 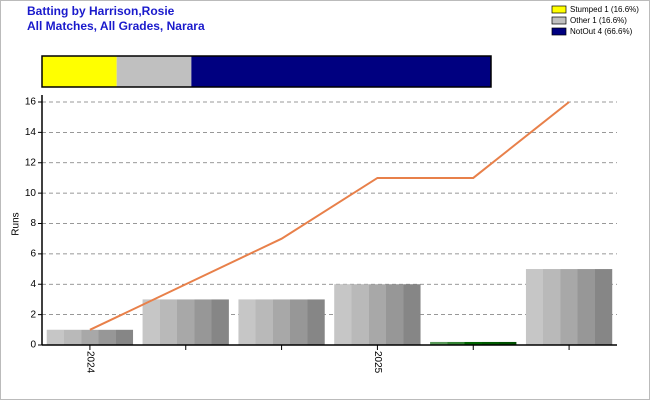 I want to click on x-tick-label: 2025, so click(x=377, y=362).